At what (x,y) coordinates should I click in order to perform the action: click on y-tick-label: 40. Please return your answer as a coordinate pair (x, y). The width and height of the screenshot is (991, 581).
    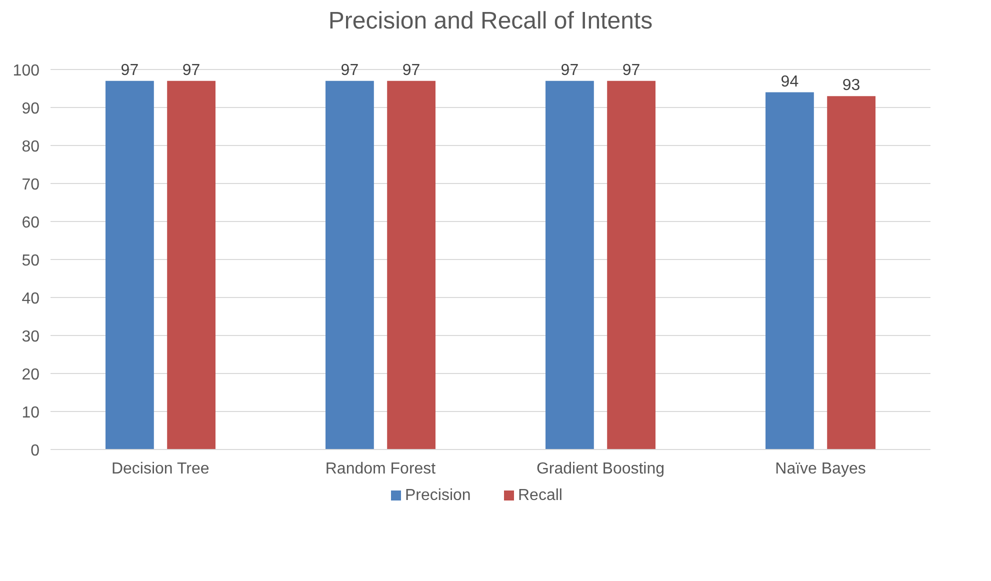
    Looking at the image, I should click on (31, 299).